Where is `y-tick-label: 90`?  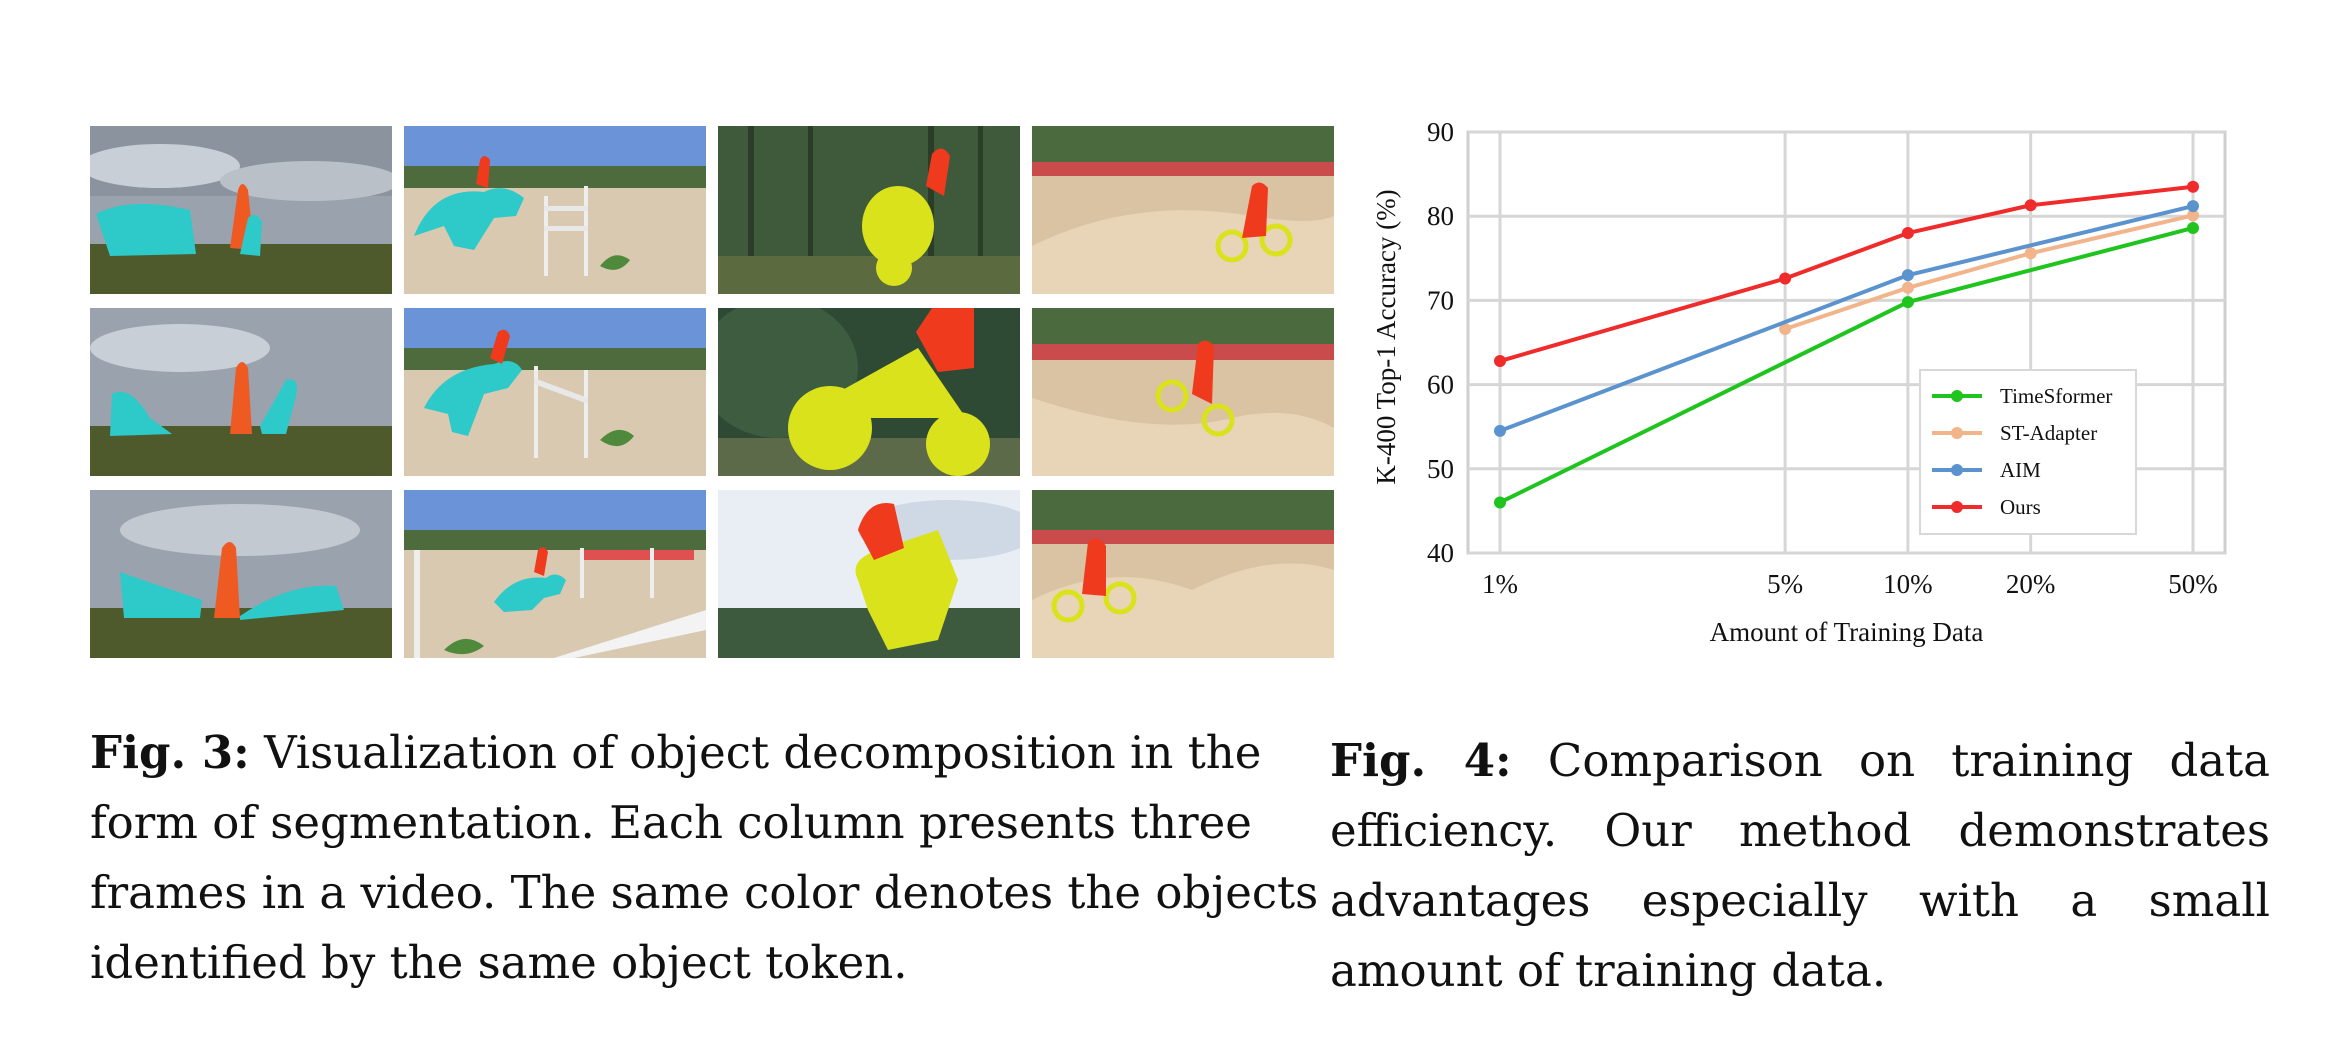
y-tick-label: 90 is located at coordinates (1440, 132).